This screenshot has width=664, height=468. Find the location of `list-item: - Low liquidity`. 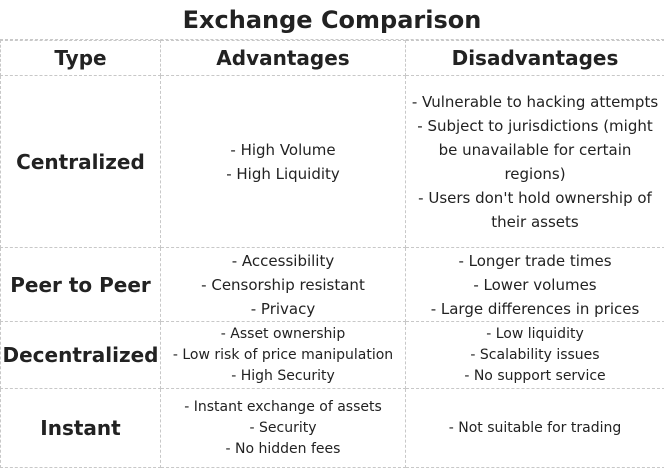

list-item: - Low liquidity is located at coordinates (535, 334).